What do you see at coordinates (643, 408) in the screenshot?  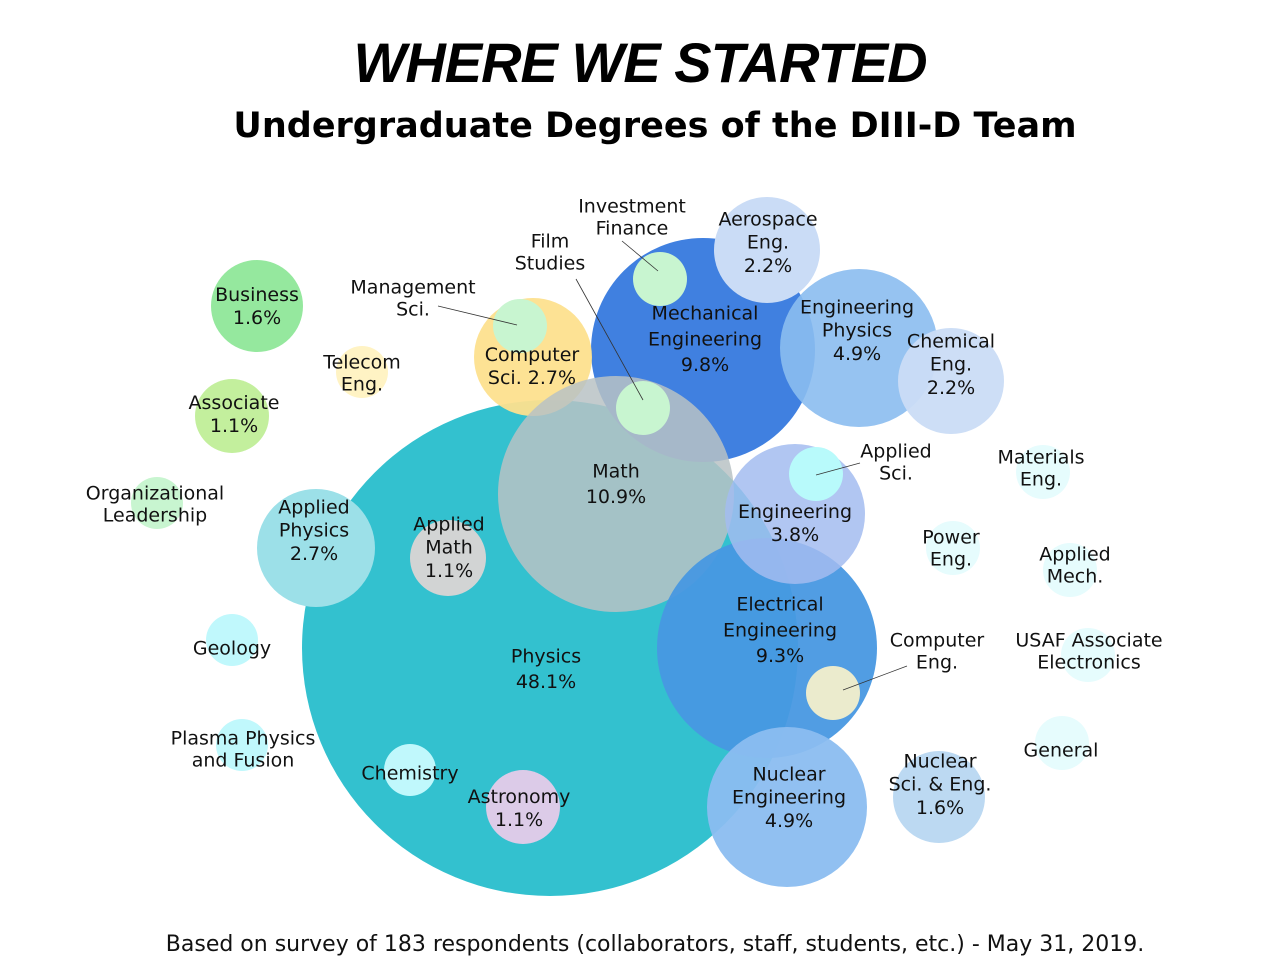 I see `bubble-film-studies` at bounding box center [643, 408].